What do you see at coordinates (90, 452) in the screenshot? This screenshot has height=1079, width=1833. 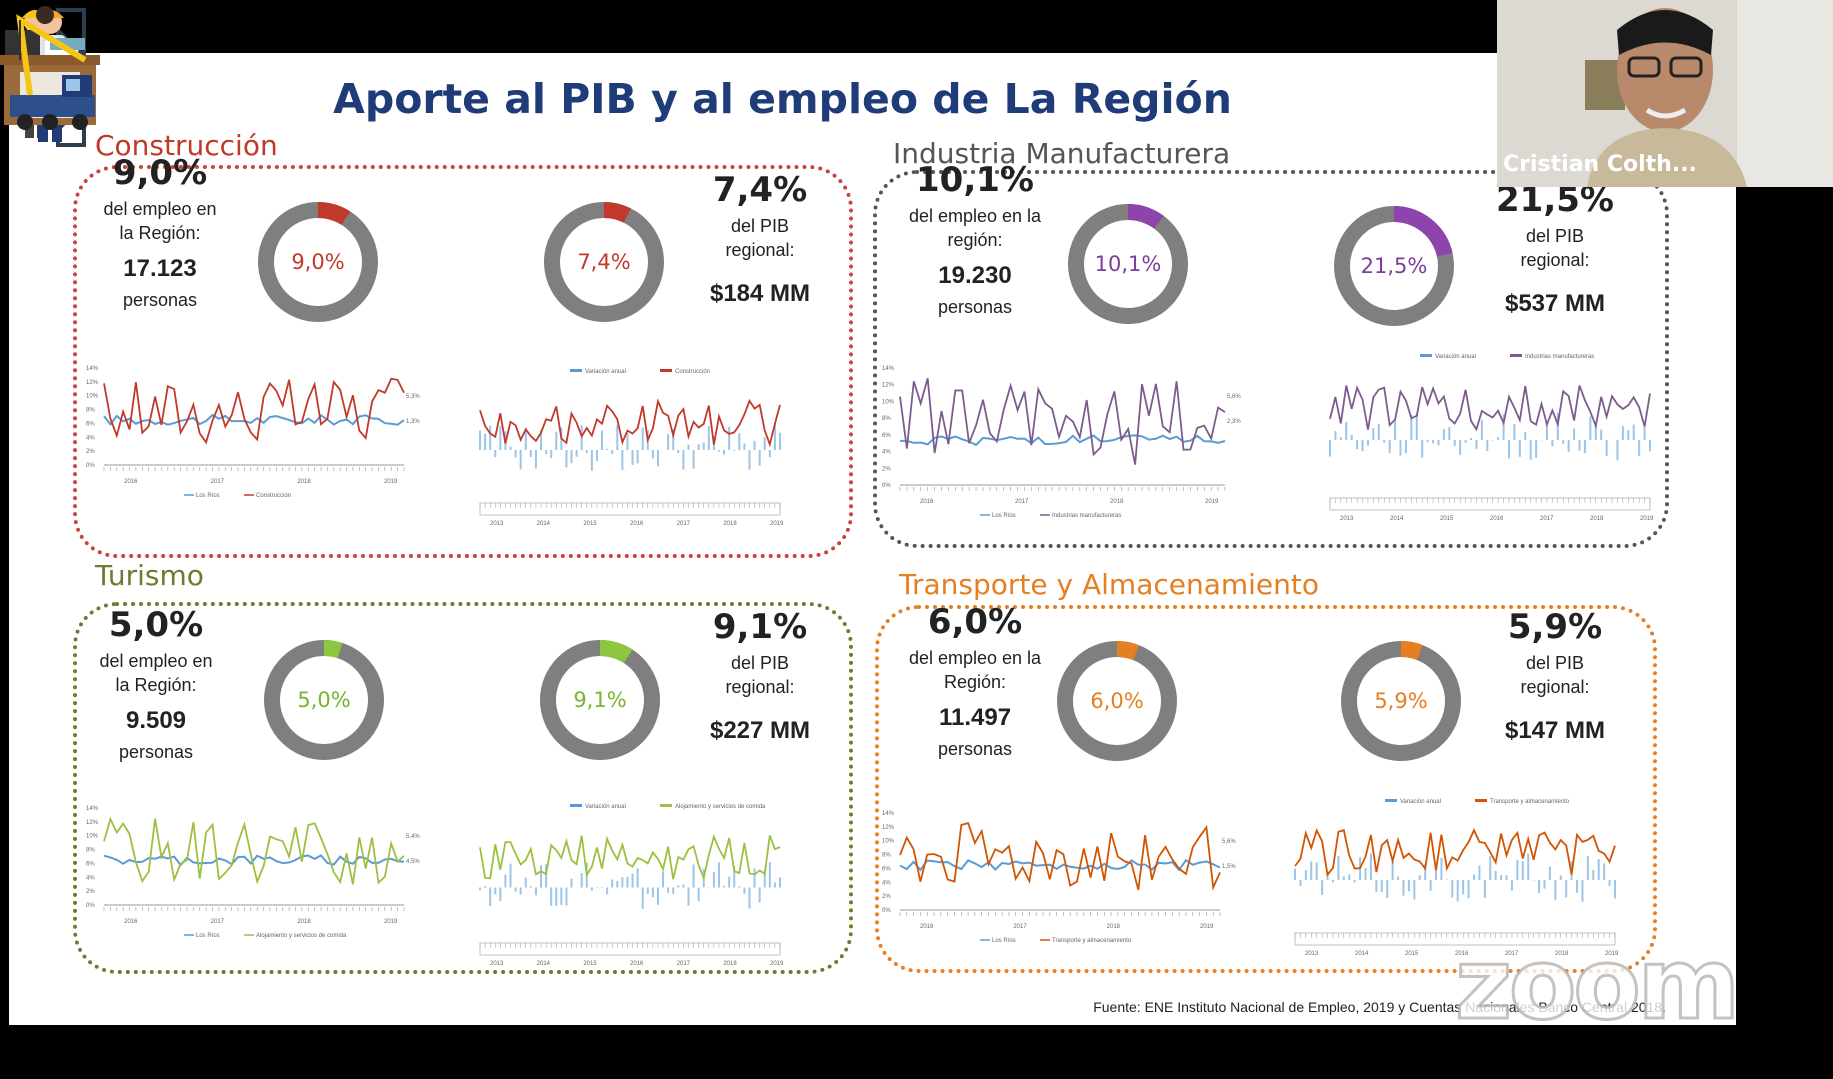 I see `y-tick-label: 2%` at bounding box center [90, 452].